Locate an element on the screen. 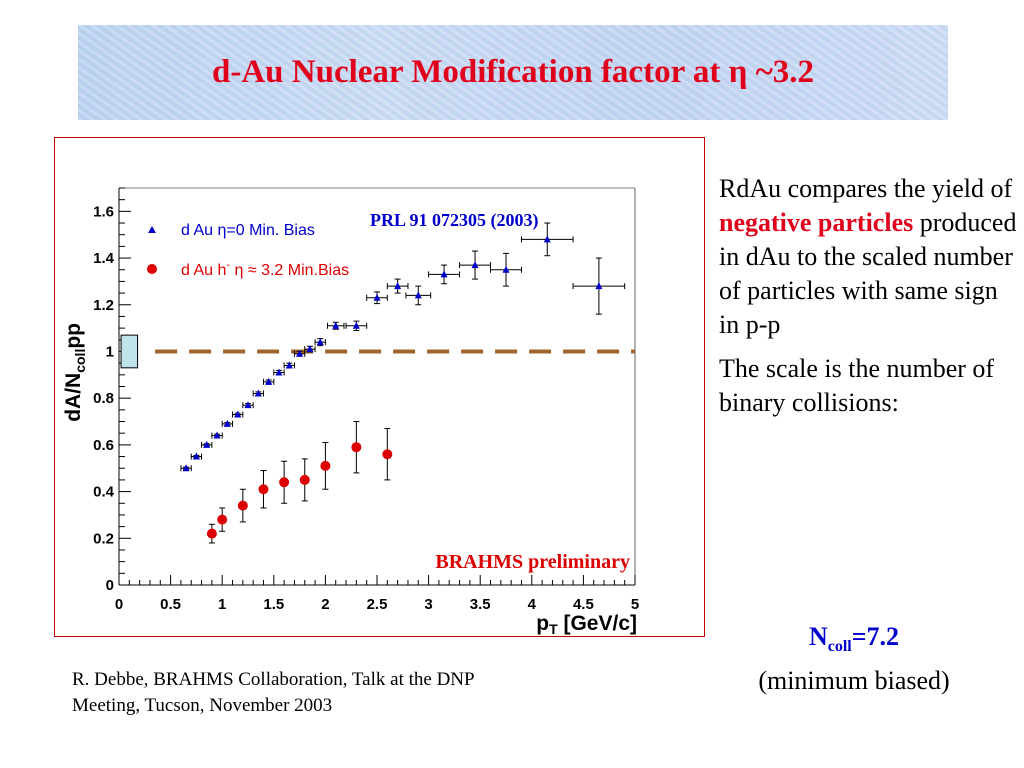 Image resolution: width=1024 pixels, height=768 pixels. x-tick-label: 4.5 is located at coordinates (583, 604).